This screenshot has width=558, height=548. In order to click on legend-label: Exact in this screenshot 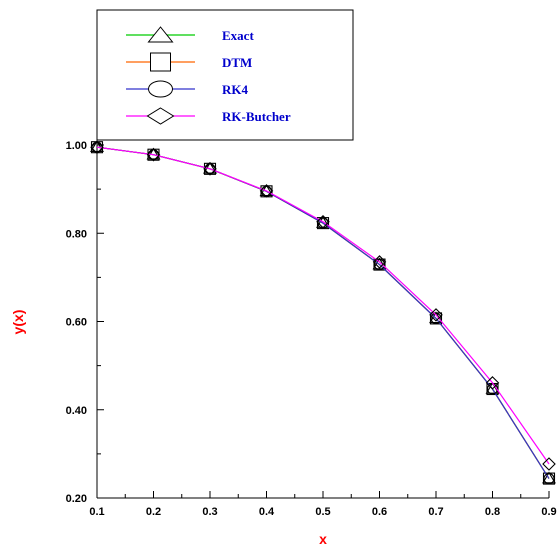, I will do `click(238, 35)`.